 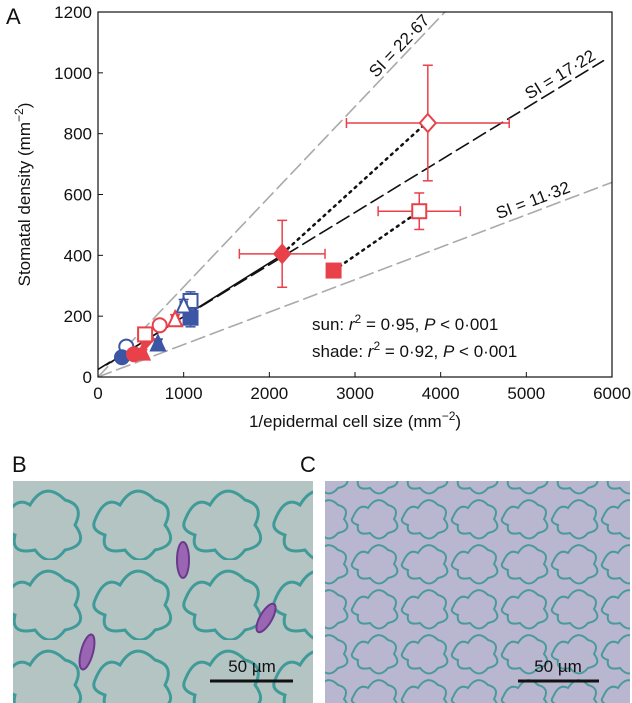 What do you see at coordinates (560, 74) in the screenshot?
I see `reference-label: SI = 17·22` at bounding box center [560, 74].